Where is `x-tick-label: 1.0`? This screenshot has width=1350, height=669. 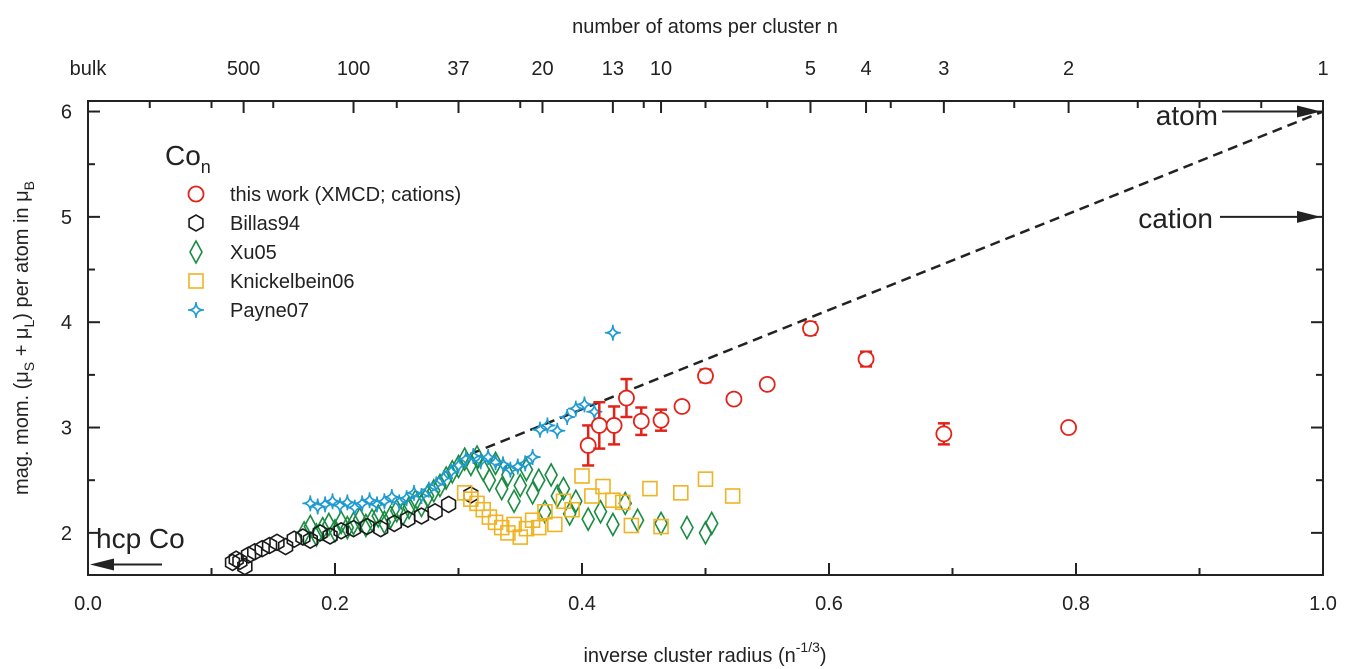
x-tick-label: 1.0 is located at coordinates (1323, 604).